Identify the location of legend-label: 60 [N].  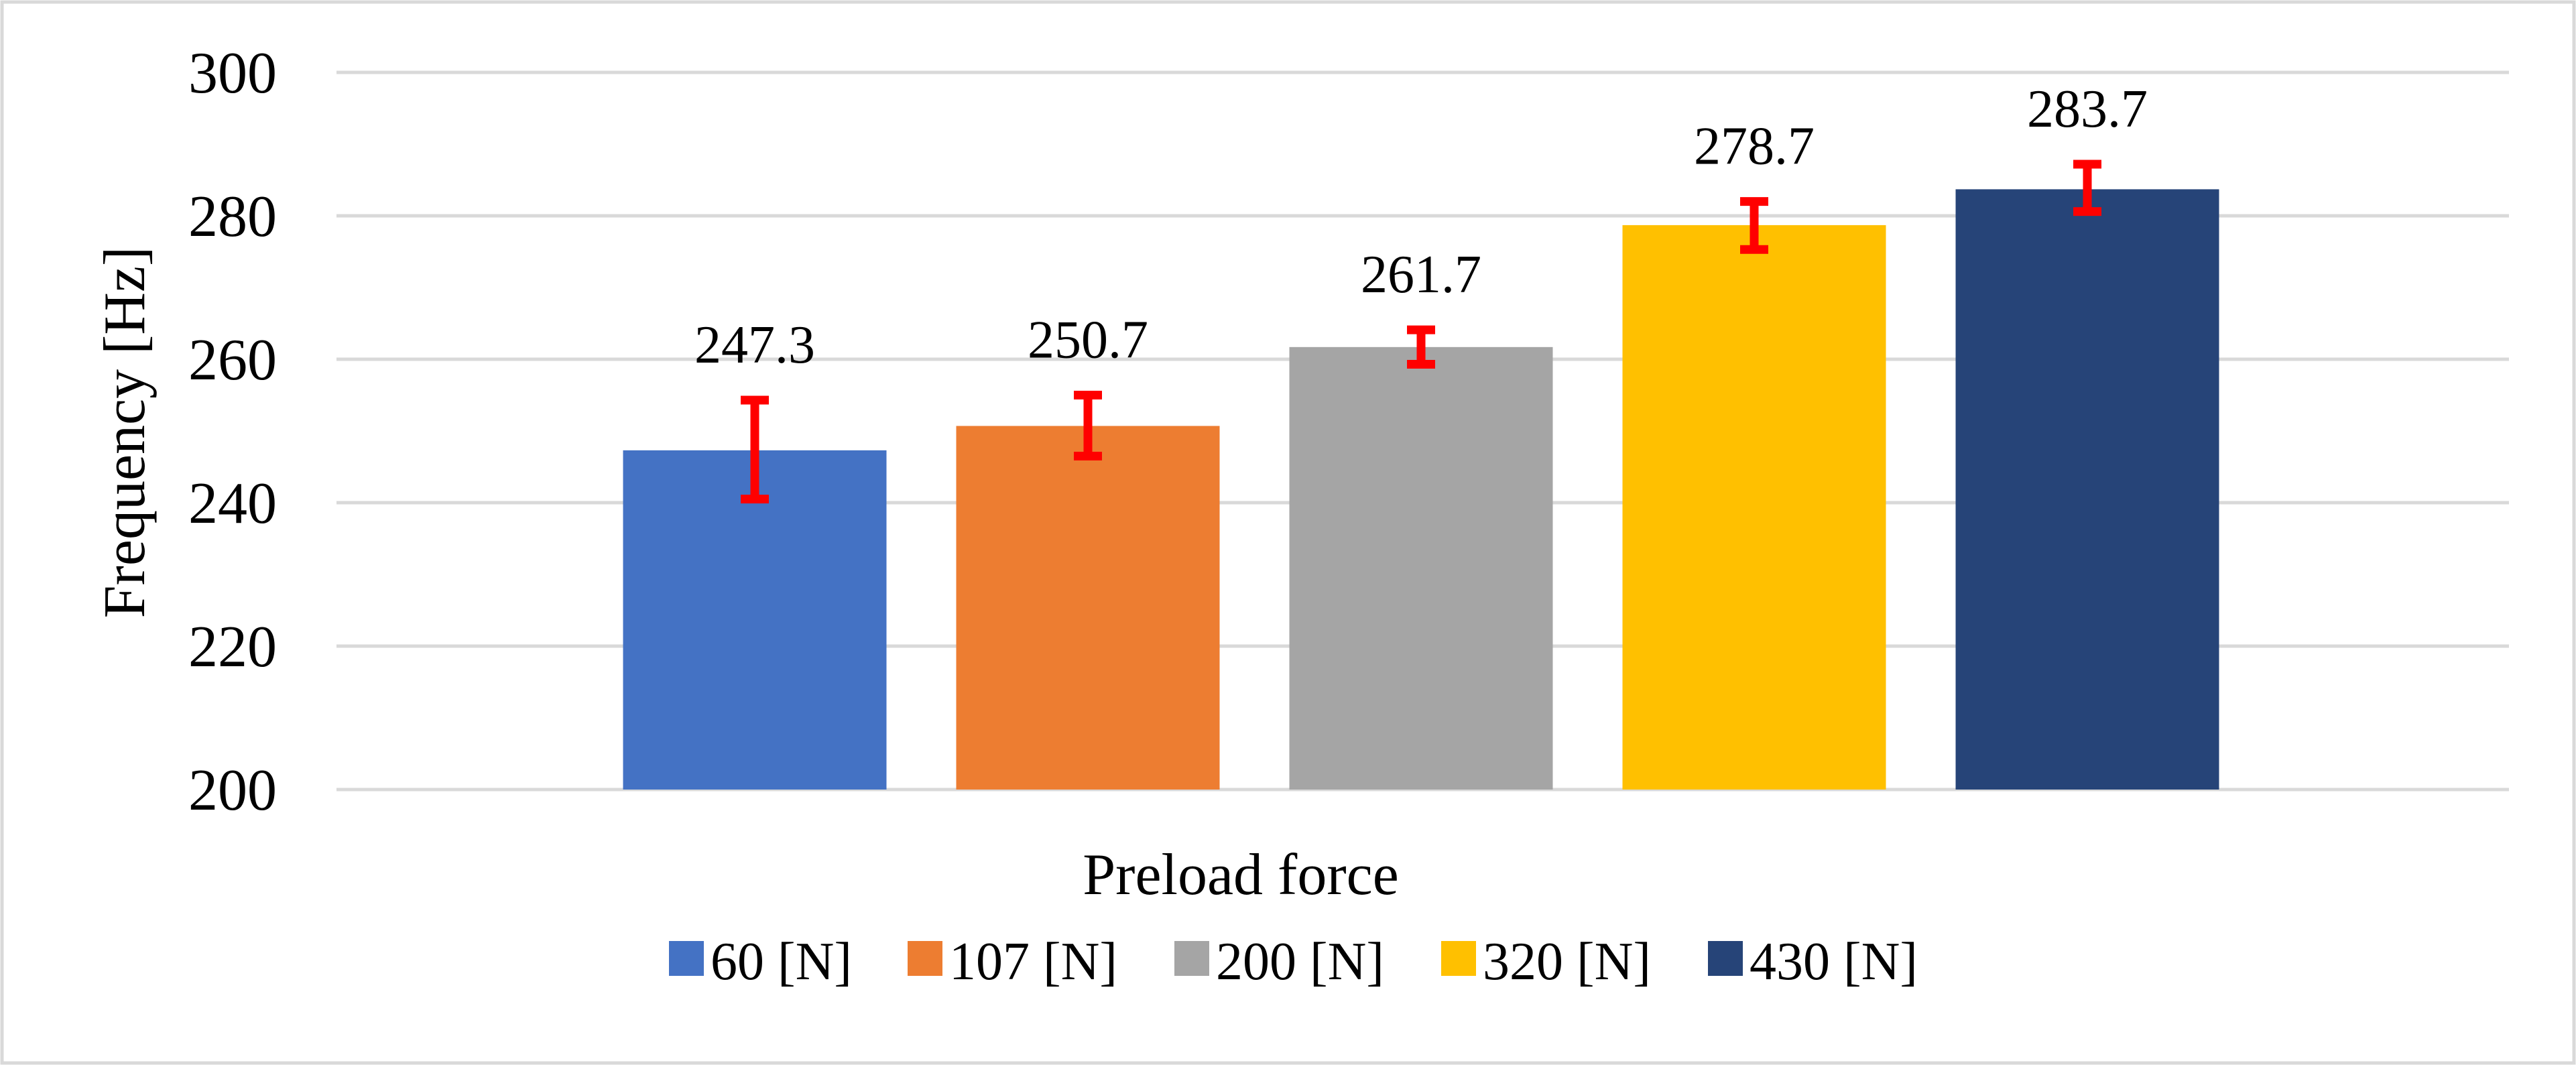
(781, 961).